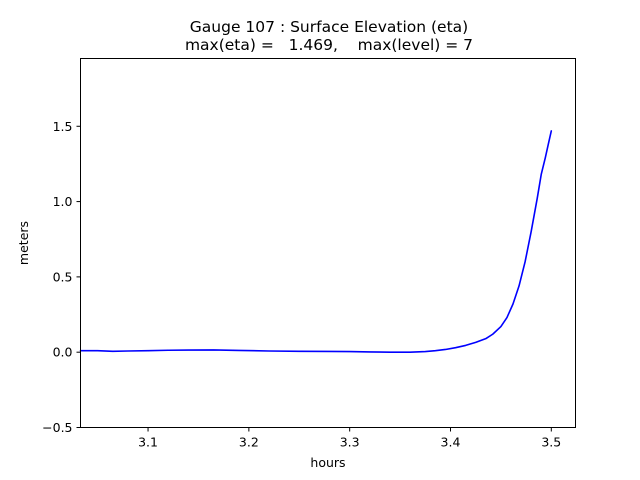 Image resolution: width=640 pixels, height=480 pixels. Describe the element at coordinates (350, 442) in the screenshot. I see `x-tick-label: 3.3` at that location.